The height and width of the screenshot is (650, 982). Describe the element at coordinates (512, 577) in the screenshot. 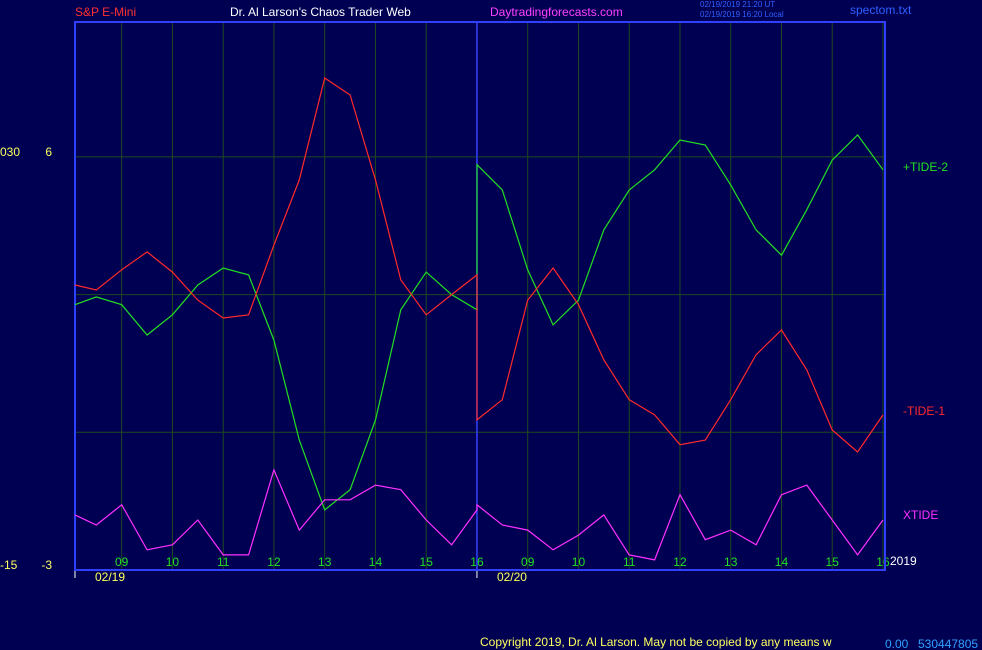

I see `date-label: 02/20` at that location.